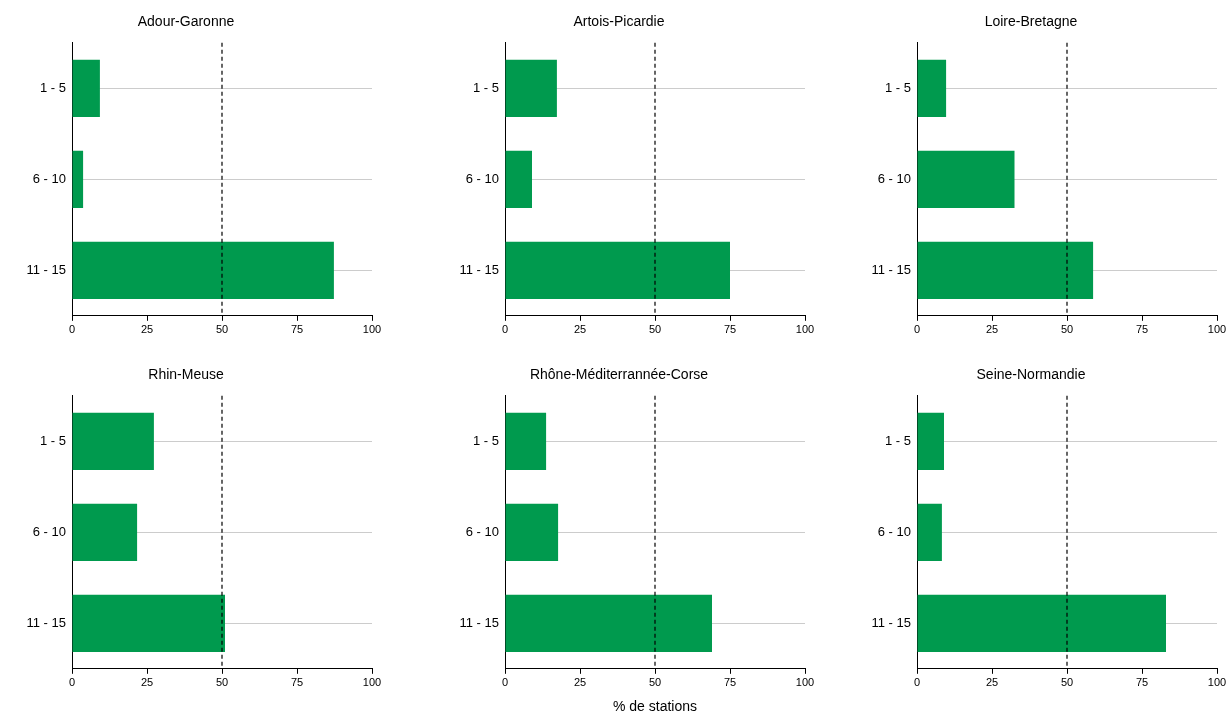 The height and width of the screenshot is (726, 1228). Describe the element at coordinates (1031, 21) in the screenshot. I see `chart-title: Loire-Bretagne` at that location.